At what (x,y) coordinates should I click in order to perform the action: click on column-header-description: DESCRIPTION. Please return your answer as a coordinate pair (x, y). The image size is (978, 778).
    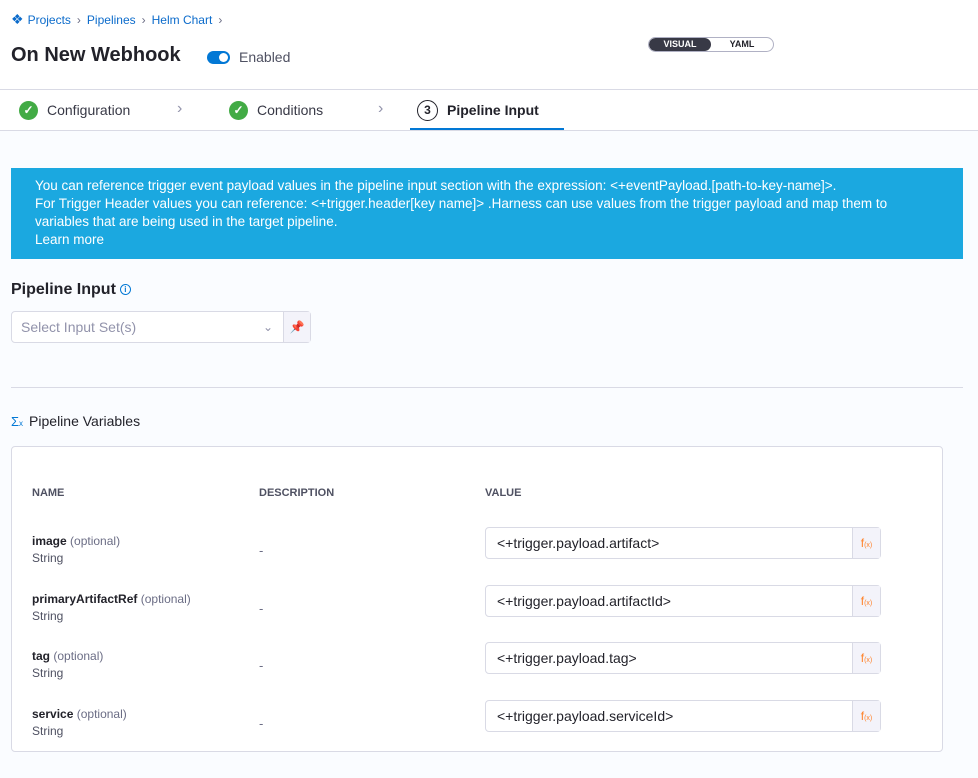
    Looking at the image, I should click on (297, 493).